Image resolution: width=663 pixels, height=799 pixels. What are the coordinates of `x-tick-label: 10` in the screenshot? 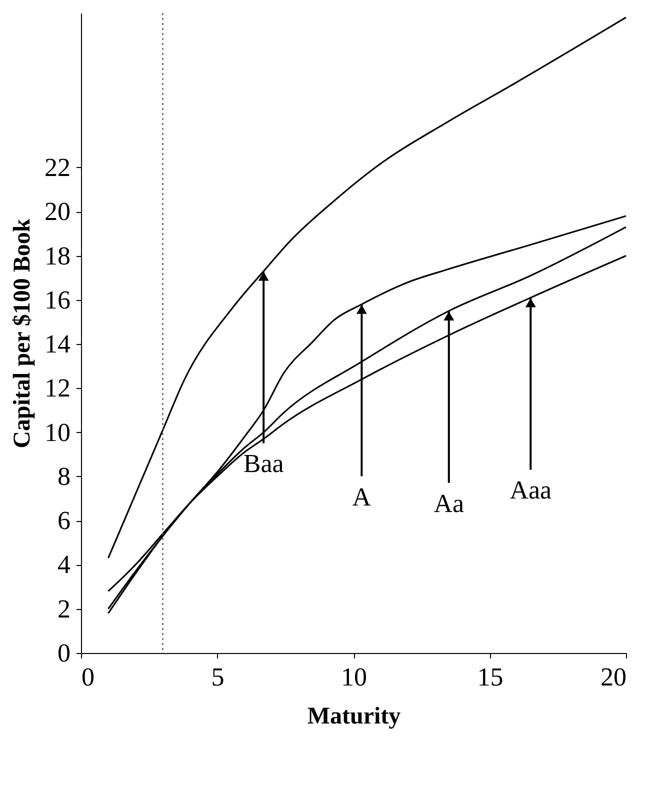 It's located at (354, 677).